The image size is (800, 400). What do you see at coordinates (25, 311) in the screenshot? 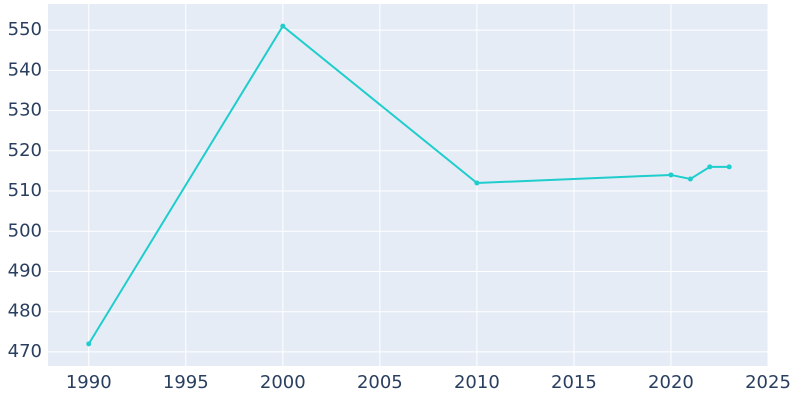
I see `y-tick-label: 480` at bounding box center [25, 311].